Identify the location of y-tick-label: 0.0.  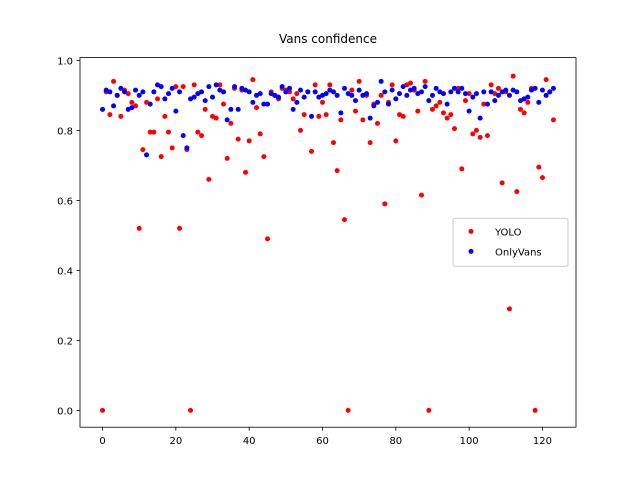
(65, 411).